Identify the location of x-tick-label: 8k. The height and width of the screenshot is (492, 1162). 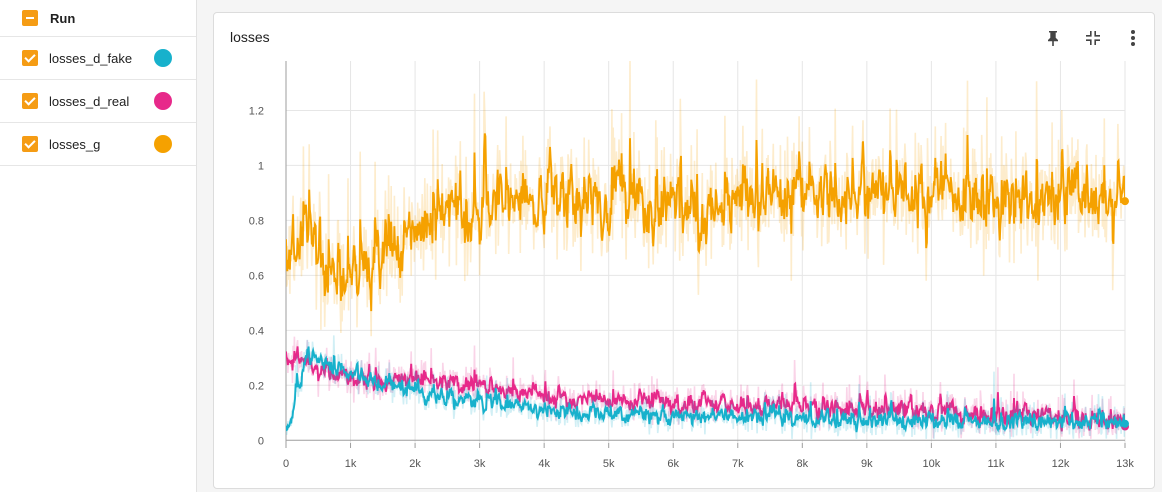
(802, 464).